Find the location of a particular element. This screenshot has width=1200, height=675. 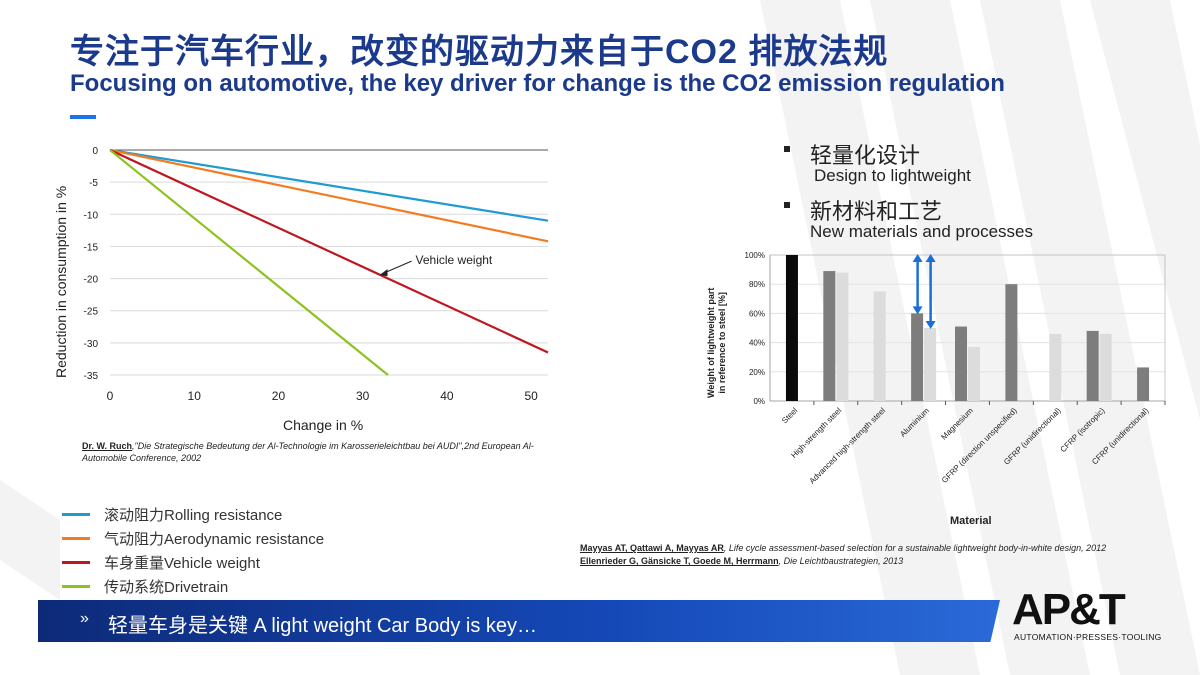

bullet-item: 新材料和工艺 is located at coordinates (908, 209).